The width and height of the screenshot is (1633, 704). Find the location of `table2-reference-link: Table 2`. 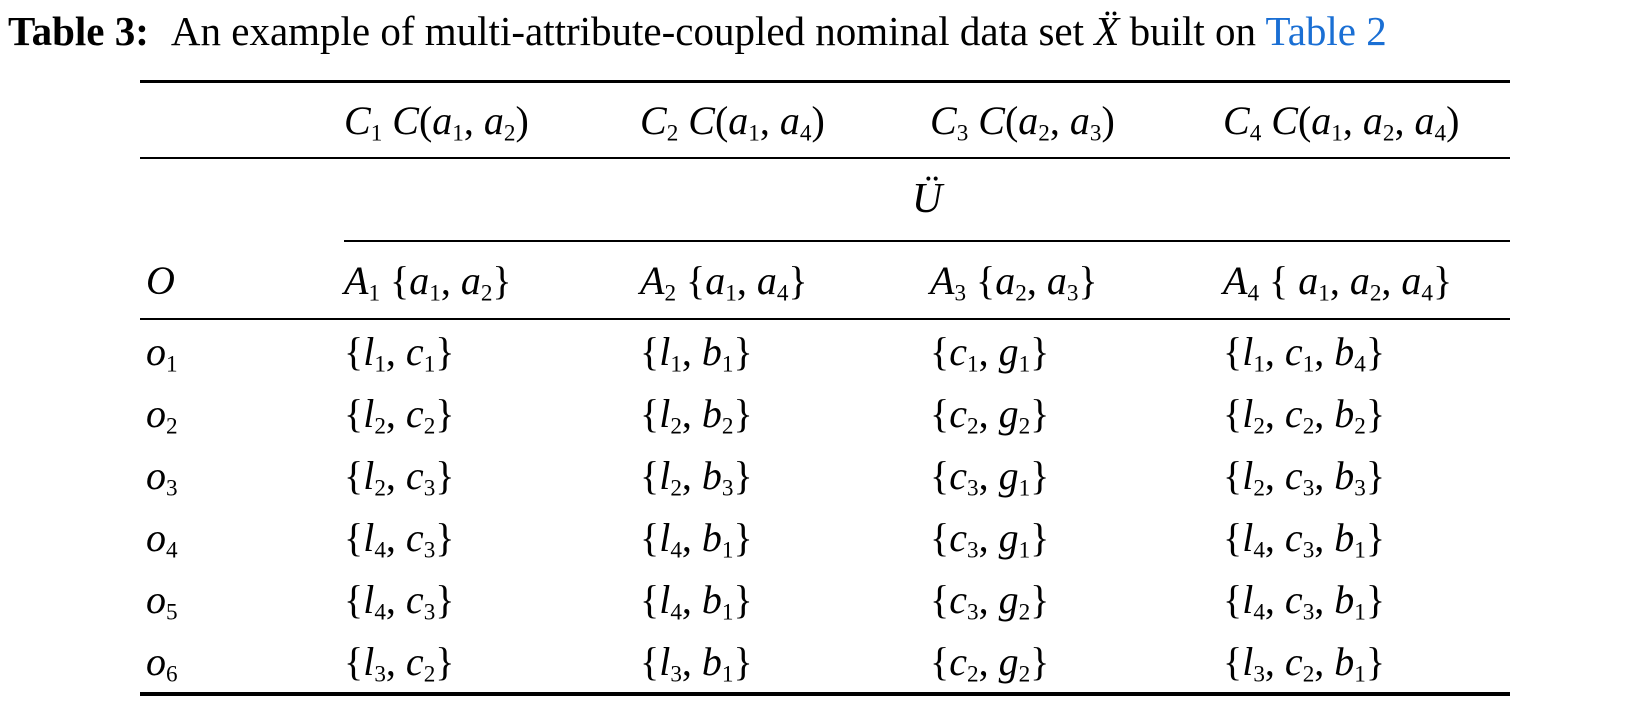

table2-reference-link: Table 2 is located at coordinates (1326, 31).